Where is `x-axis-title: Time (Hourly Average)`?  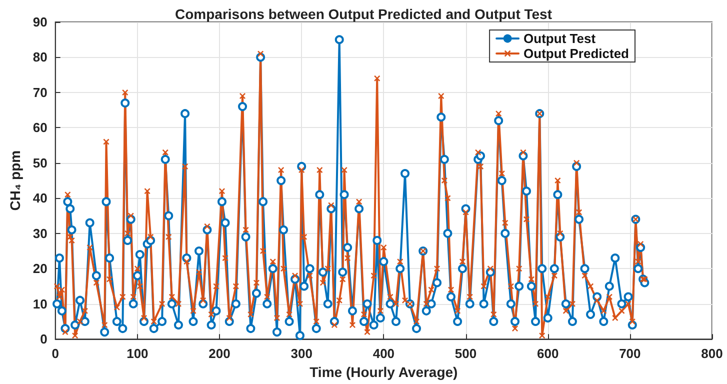
x-axis-title: Time (Hourly Average) is located at coordinates (384, 372).